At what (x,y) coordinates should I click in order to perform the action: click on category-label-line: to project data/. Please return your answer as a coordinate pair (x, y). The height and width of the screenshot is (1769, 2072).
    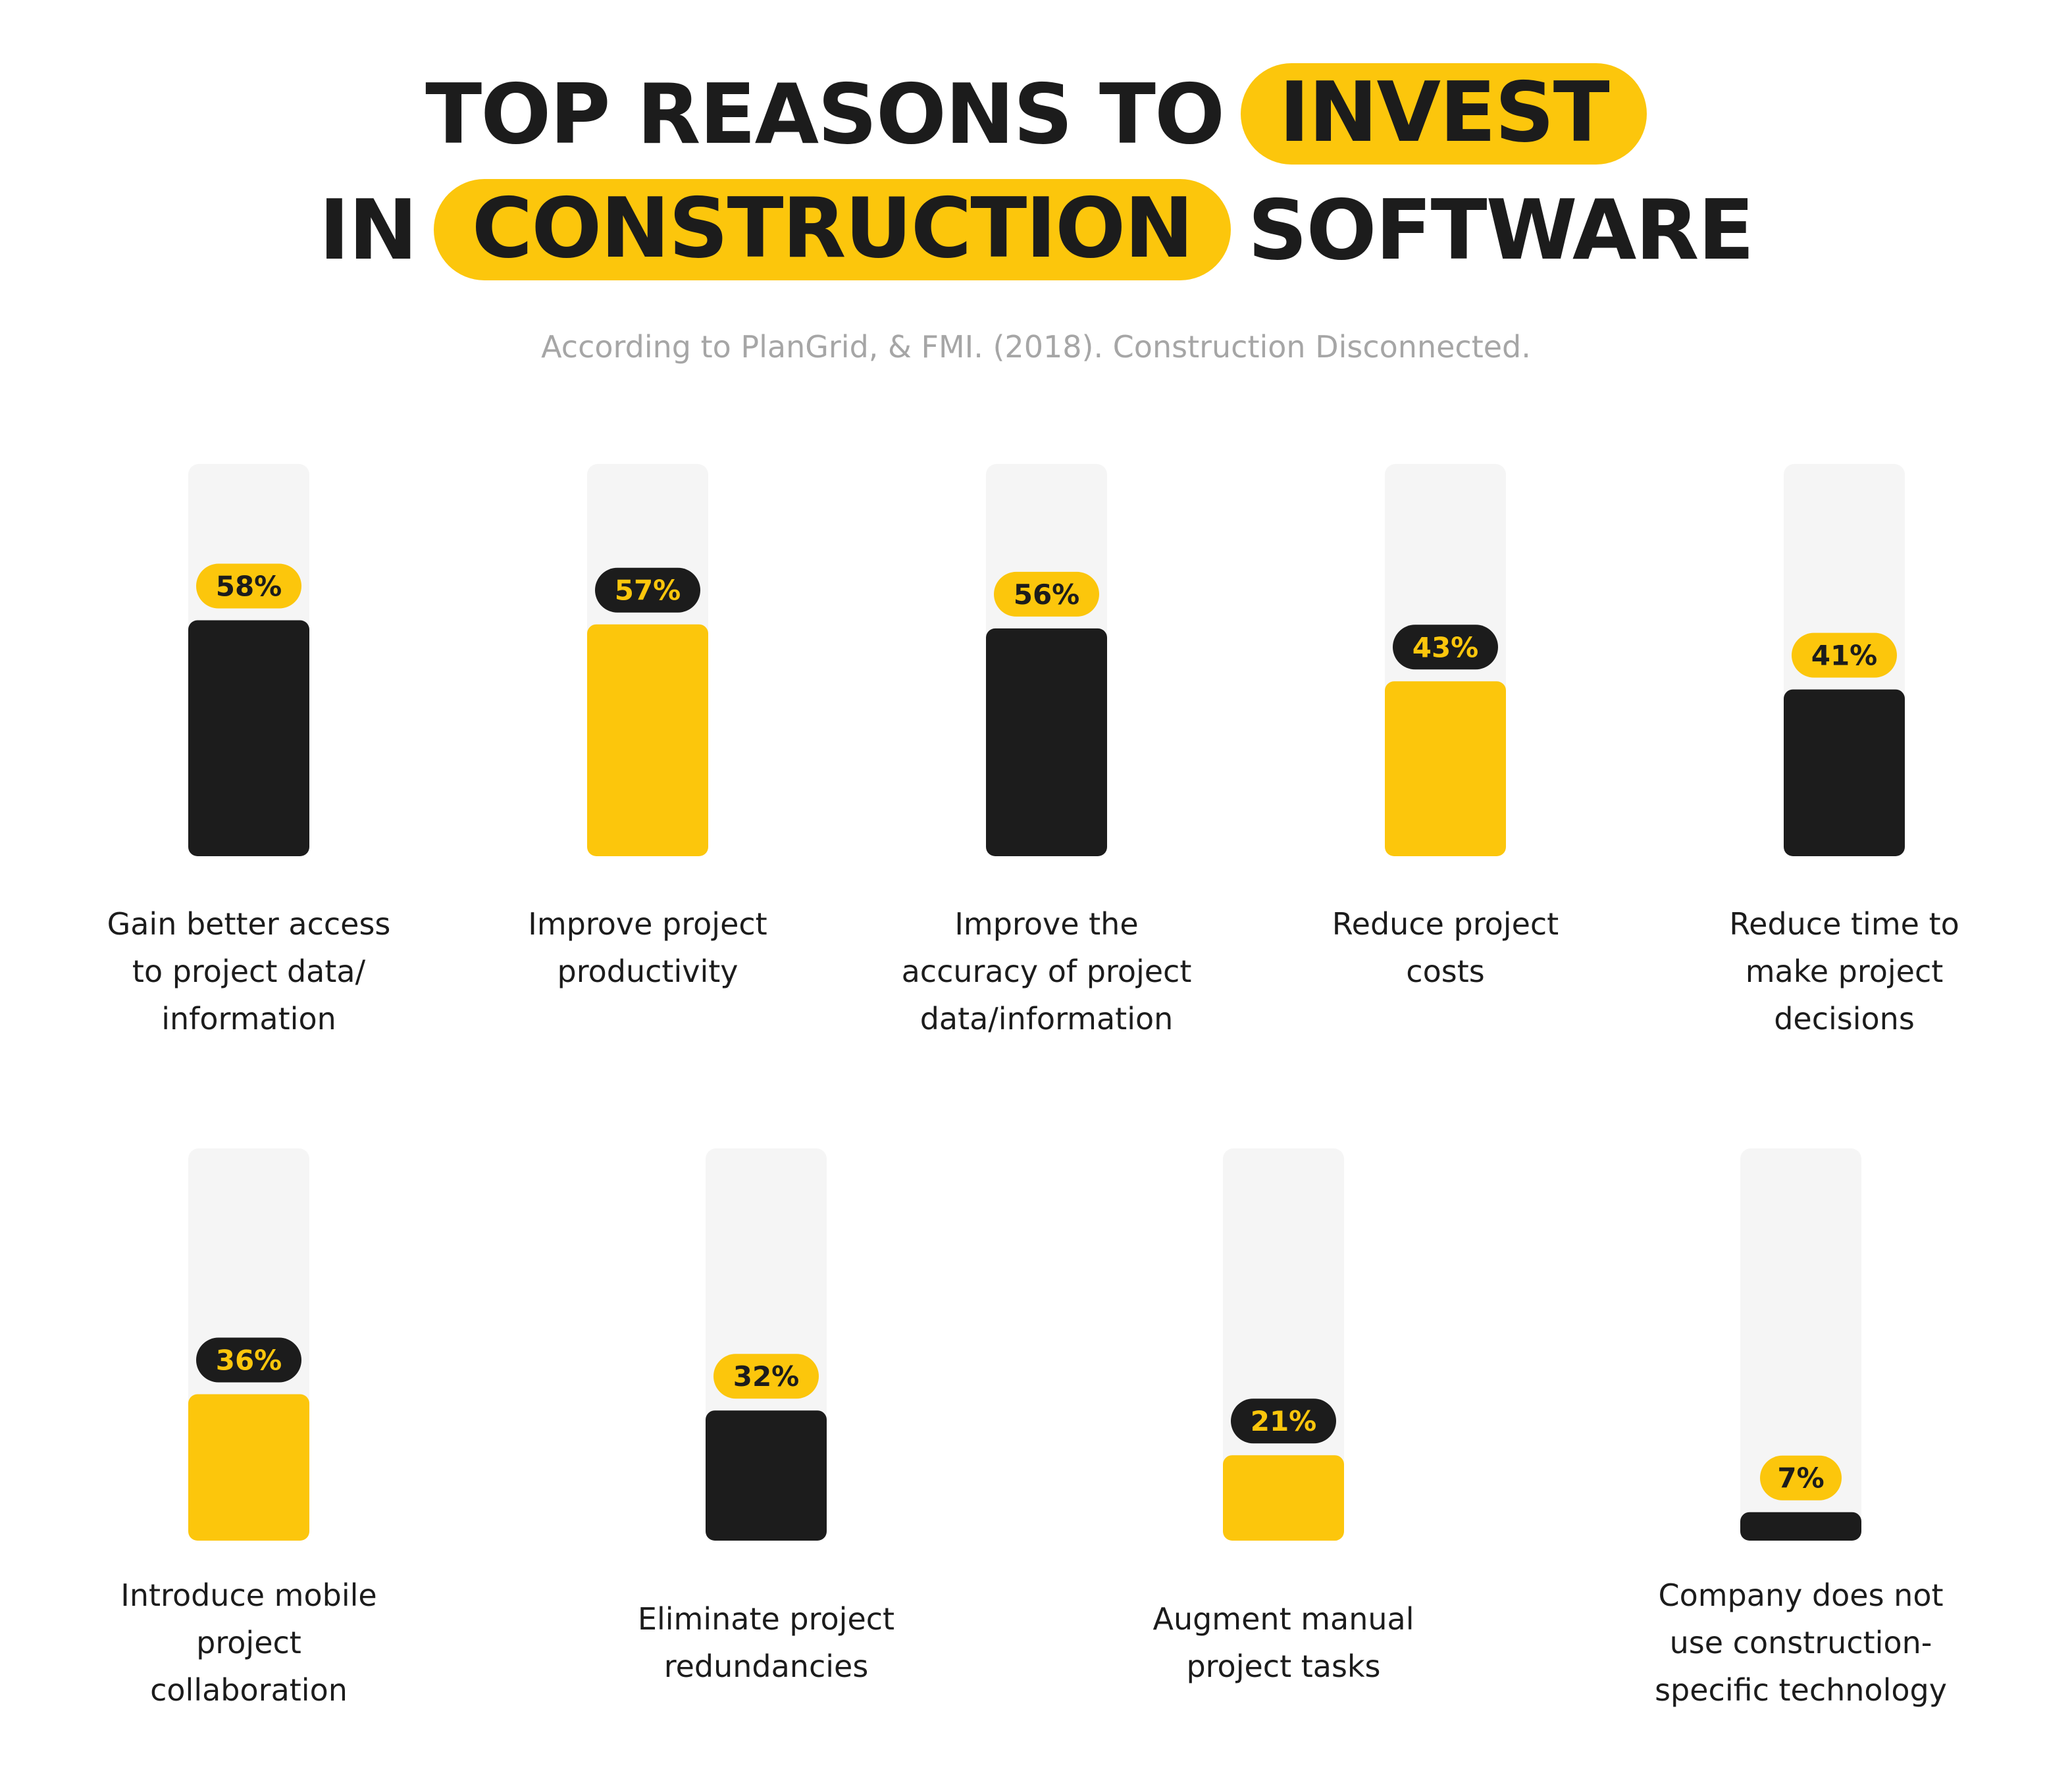
    Looking at the image, I should click on (249, 971).